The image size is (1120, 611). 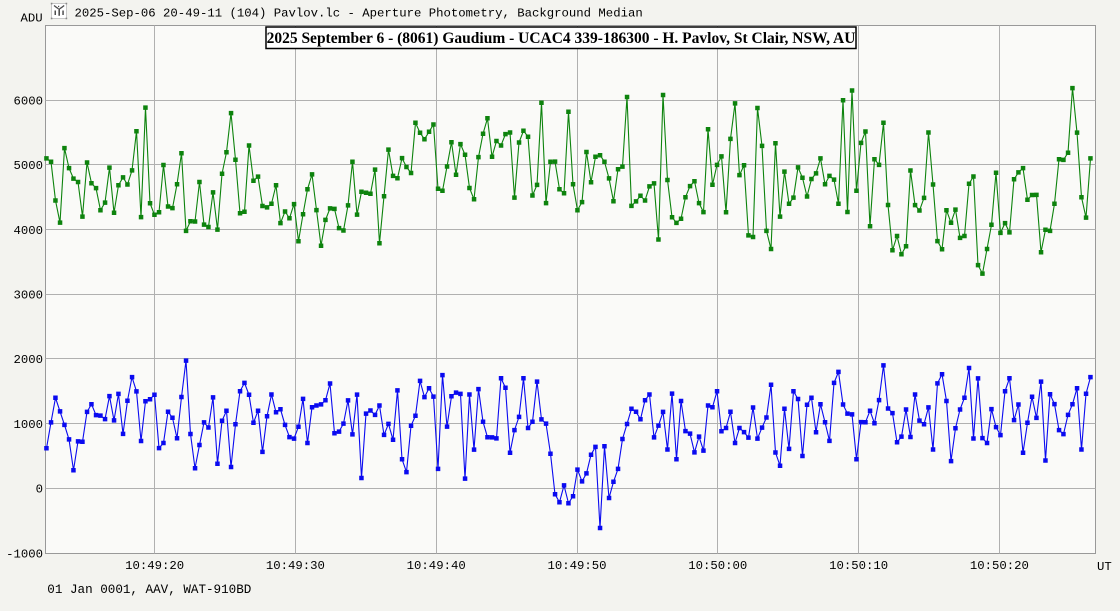 I want to click on svg-text: 2000, so click(x=28, y=360).